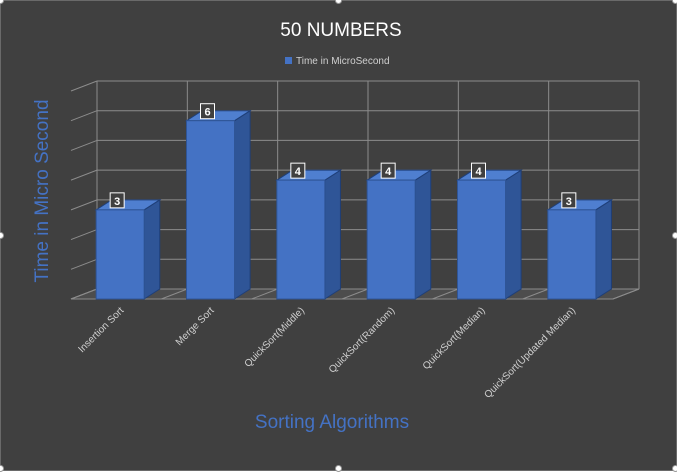 This screenshot has height=472, width=677. What do you see at coordinates (332, 422) in the screenshot?
I see `x-axis-title: Sorting Algorithms` at bounding box center [332, 422].